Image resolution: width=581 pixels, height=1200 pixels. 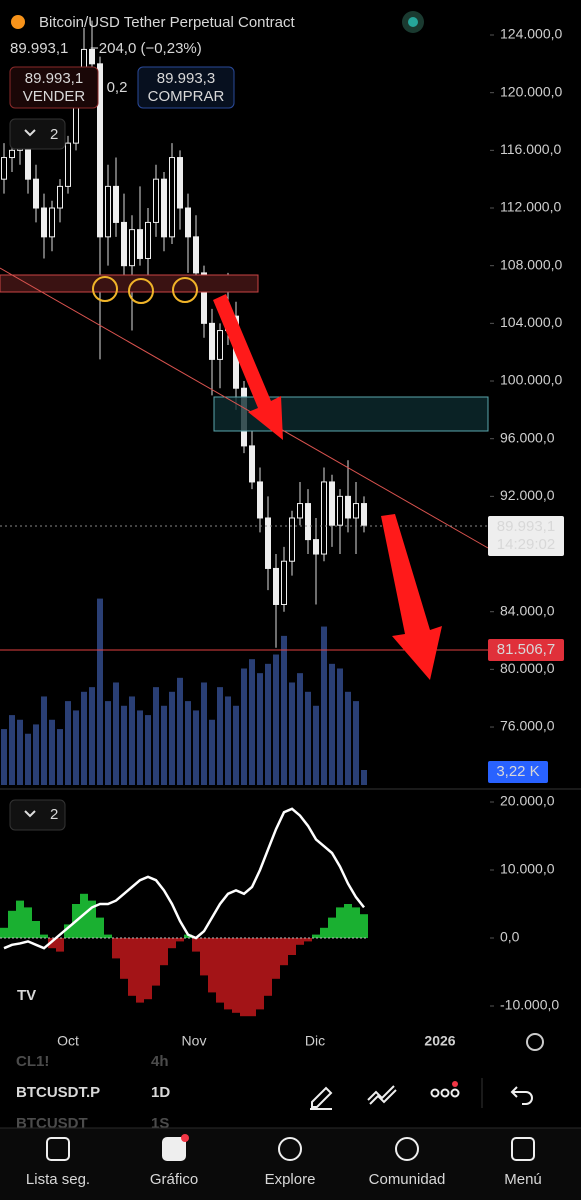 I want to click on osc-indicator-count: 2, so click(x=54, y=814).